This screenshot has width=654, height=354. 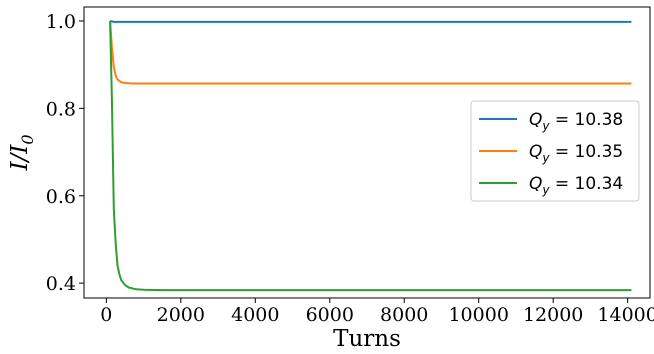 What do you see at coordinates (478, 315) in the screenshot?
I see `x-tick-label: 10000` at bounding box center [478, 315].